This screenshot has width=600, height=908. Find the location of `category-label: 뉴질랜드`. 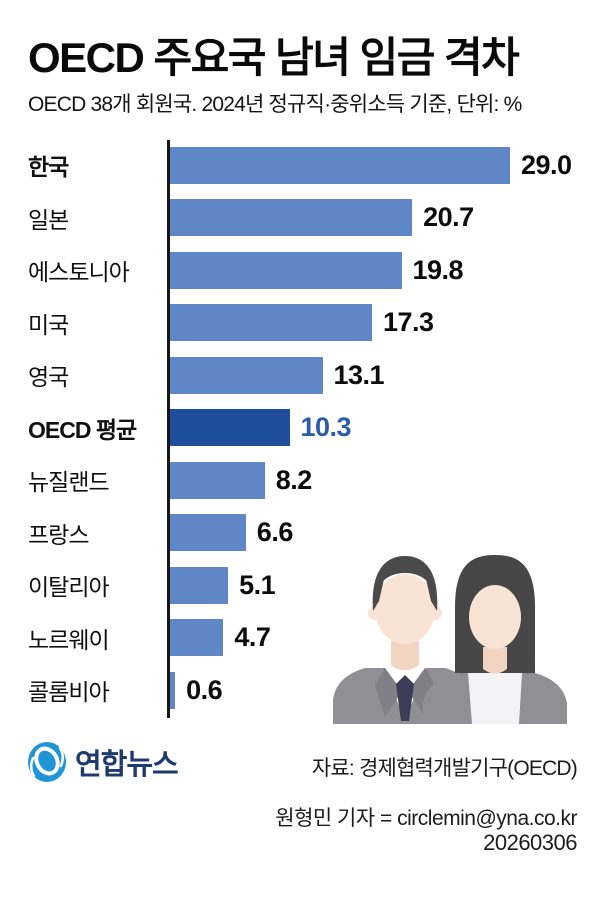

category-label: 뉴질랜드 is located at coordinates (69, 482).